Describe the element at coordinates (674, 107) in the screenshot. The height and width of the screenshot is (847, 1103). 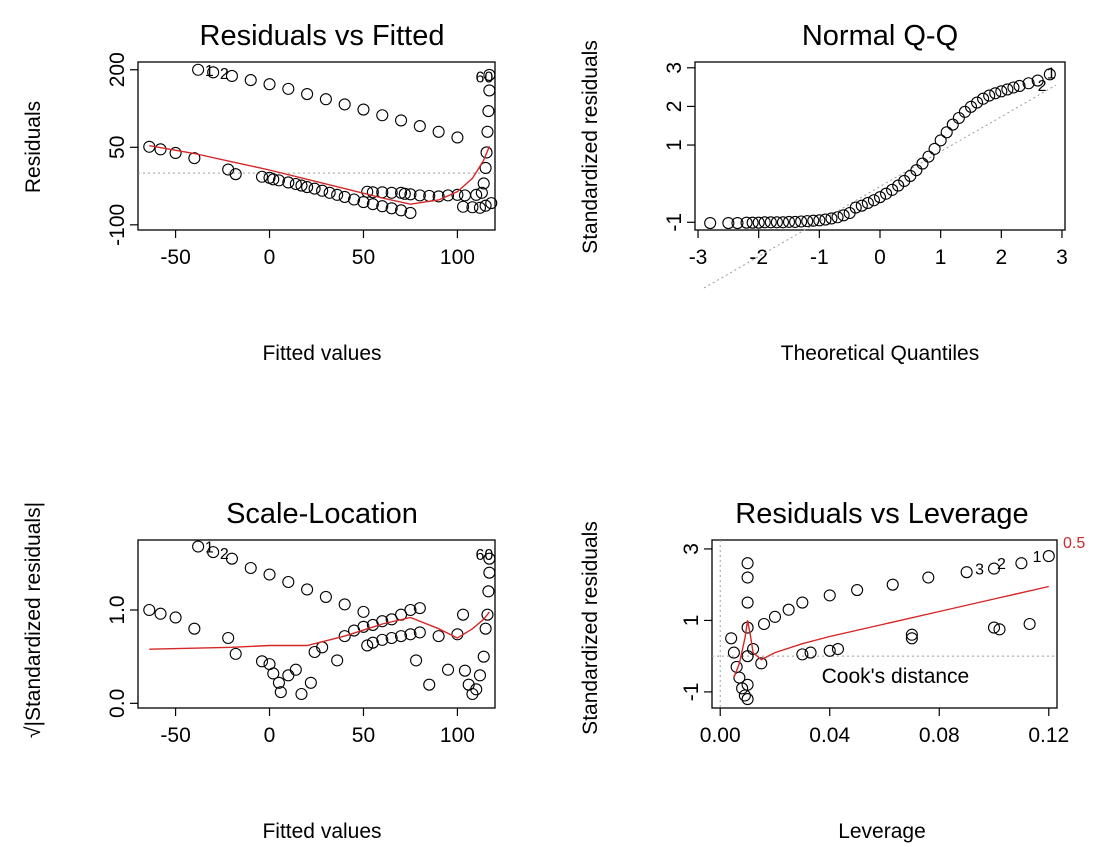
I see `y-tick-label: 2` at that location.